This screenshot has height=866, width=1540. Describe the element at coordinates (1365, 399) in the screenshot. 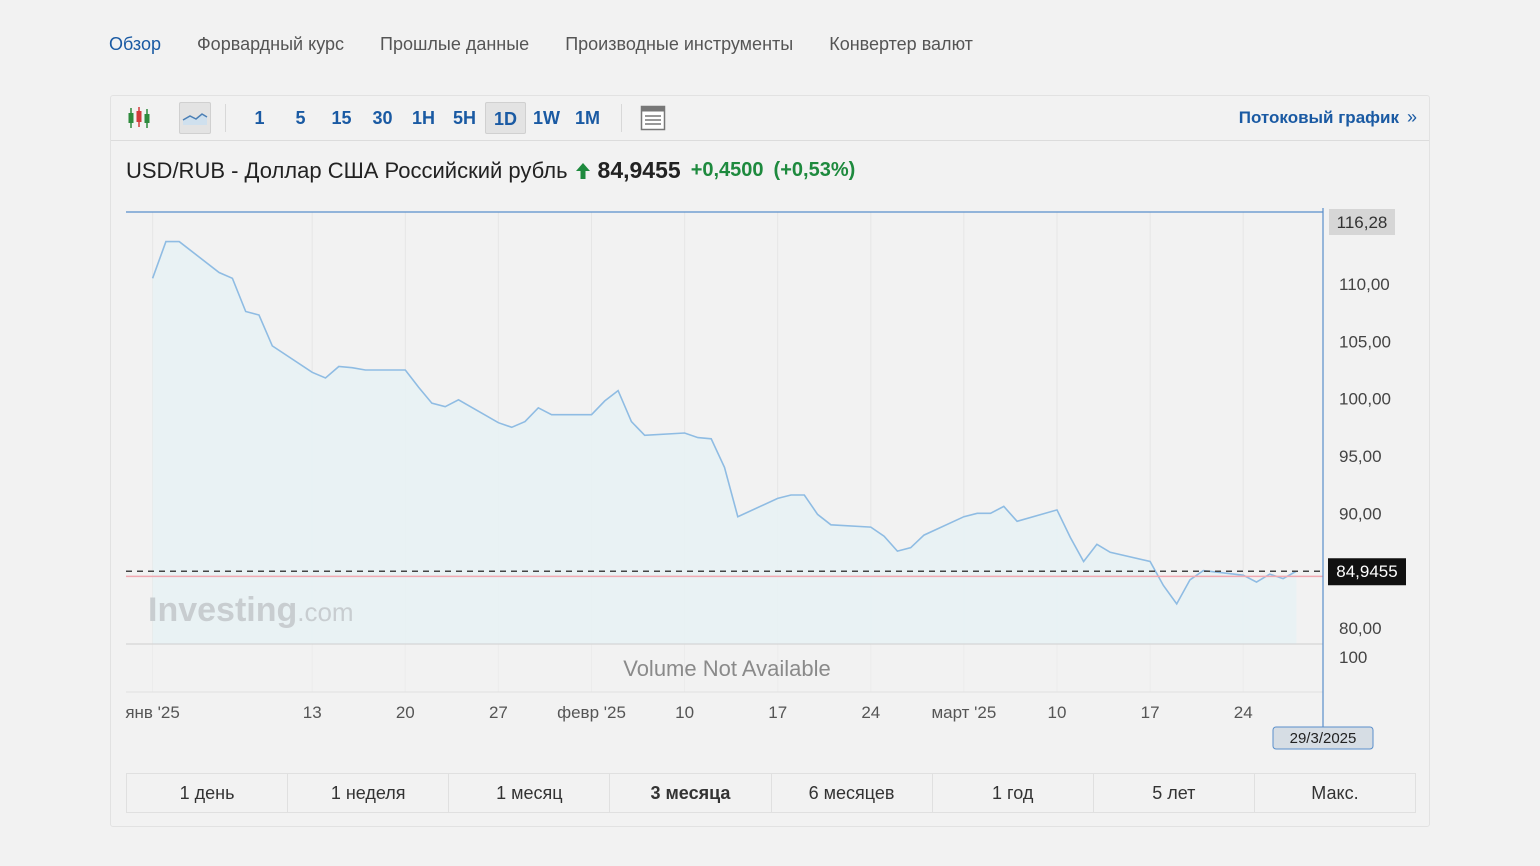

I see `y-tick-label: 100,00` at that location.